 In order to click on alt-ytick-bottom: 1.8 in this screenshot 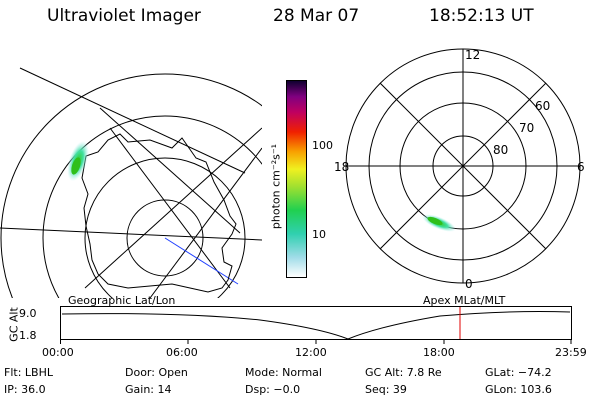, I will do `click(28, 335)`.